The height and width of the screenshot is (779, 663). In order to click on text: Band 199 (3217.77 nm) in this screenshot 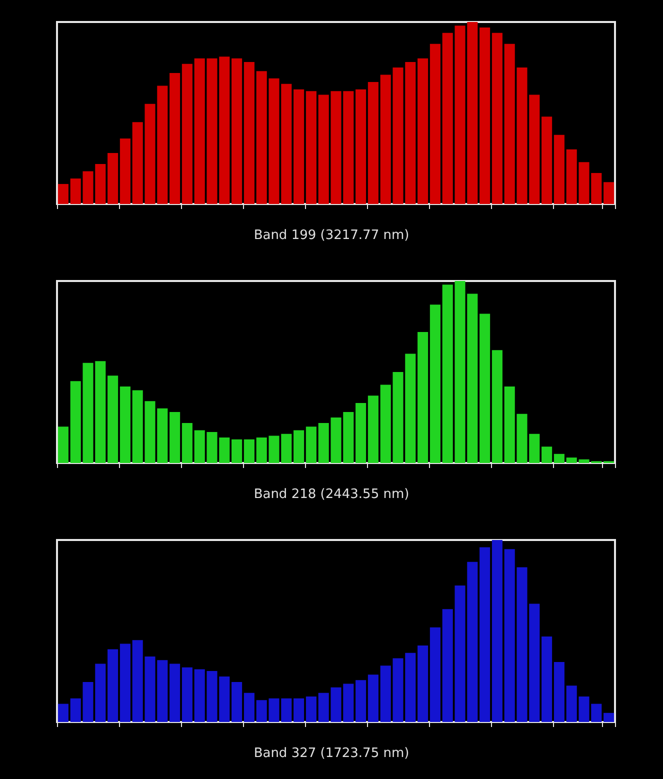, I will do `click(332, 235)`.